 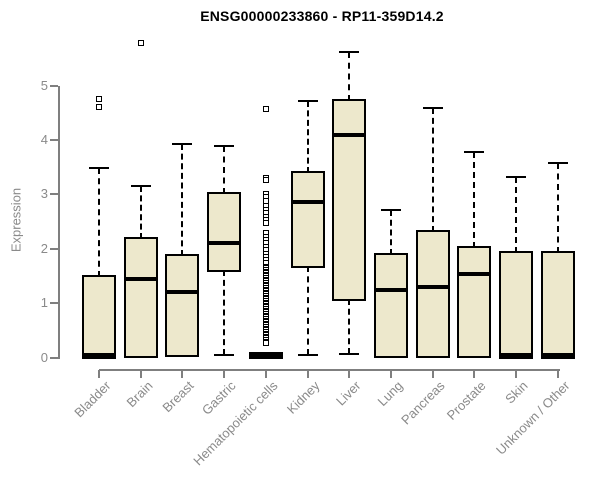 I want to click on y-tick-label: 5, so click(x=44, y=85).